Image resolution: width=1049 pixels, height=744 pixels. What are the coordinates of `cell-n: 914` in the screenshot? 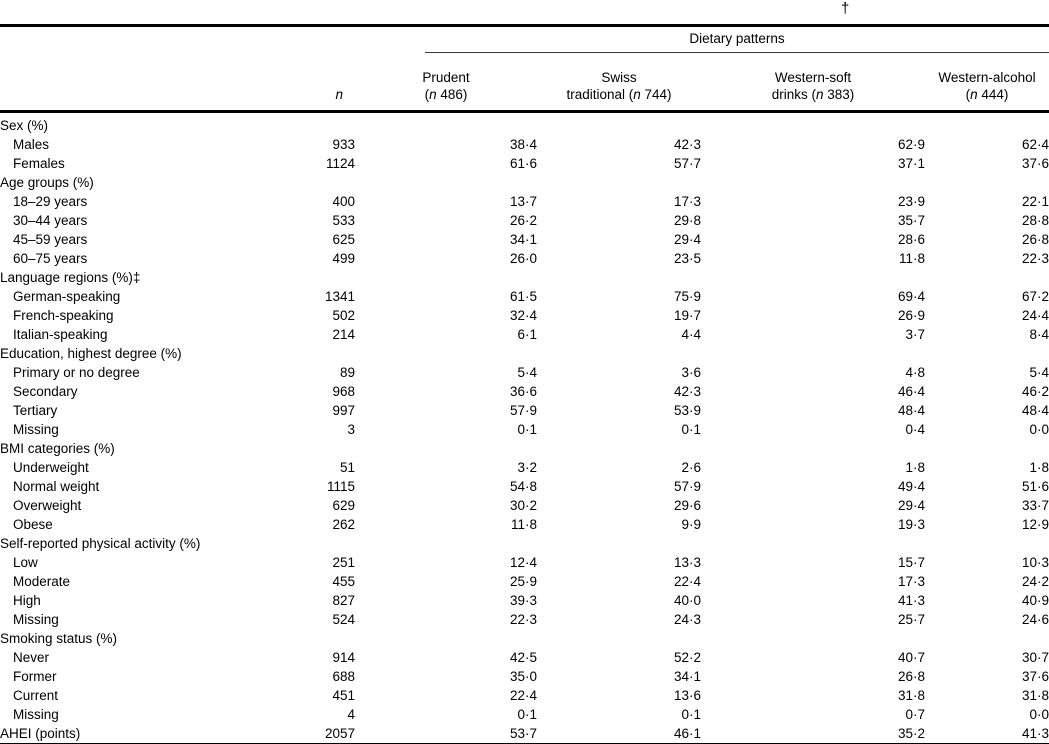 It's located at (343, 657).